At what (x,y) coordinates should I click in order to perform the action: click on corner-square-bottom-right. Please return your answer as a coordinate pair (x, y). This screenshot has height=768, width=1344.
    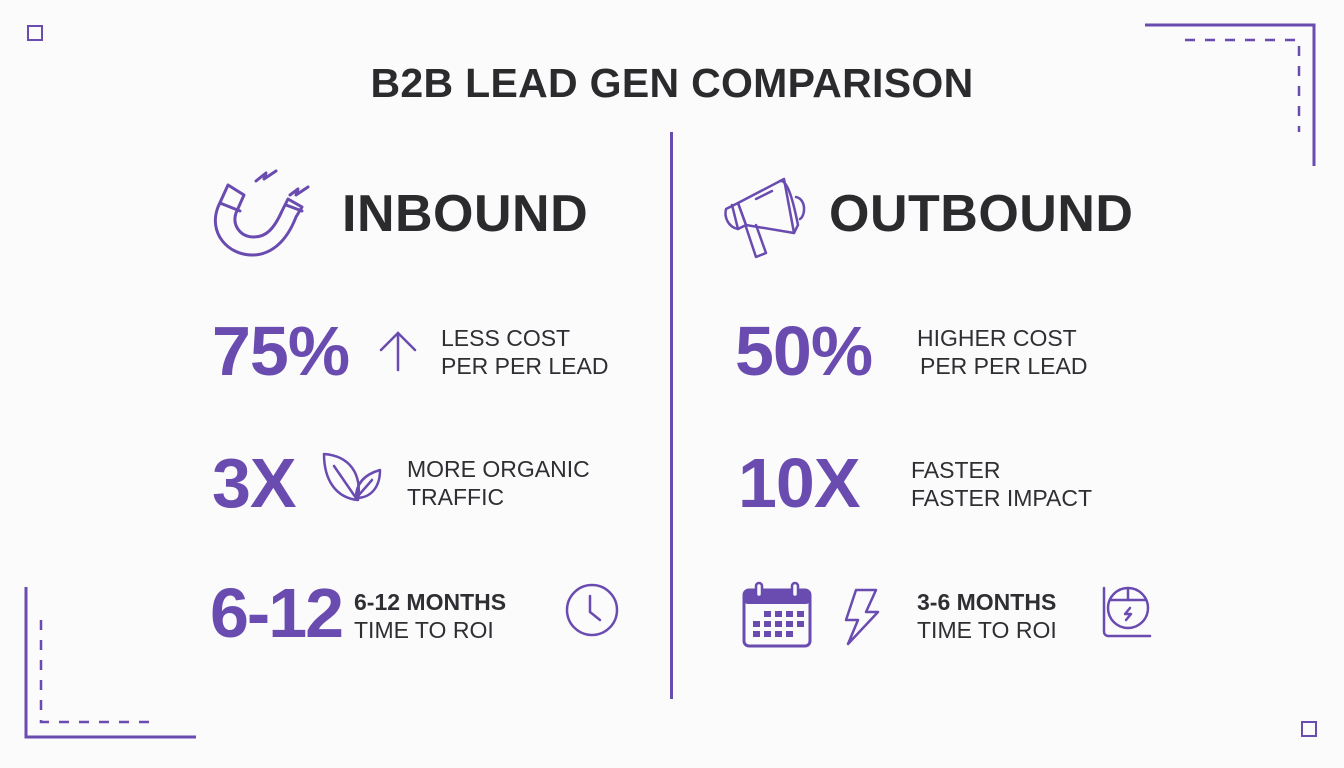
    Looking at the image, I should click on (1309, 729).